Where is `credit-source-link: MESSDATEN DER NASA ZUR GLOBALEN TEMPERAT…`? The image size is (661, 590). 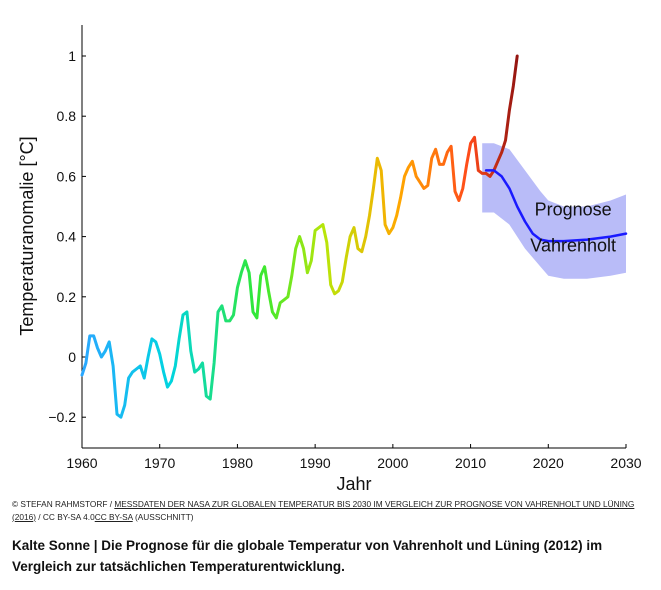 credit-source-link: MESSDATEN DER NASA ZUR GLOBALEN TEMPERAT… is located at coordinates (323, 510).